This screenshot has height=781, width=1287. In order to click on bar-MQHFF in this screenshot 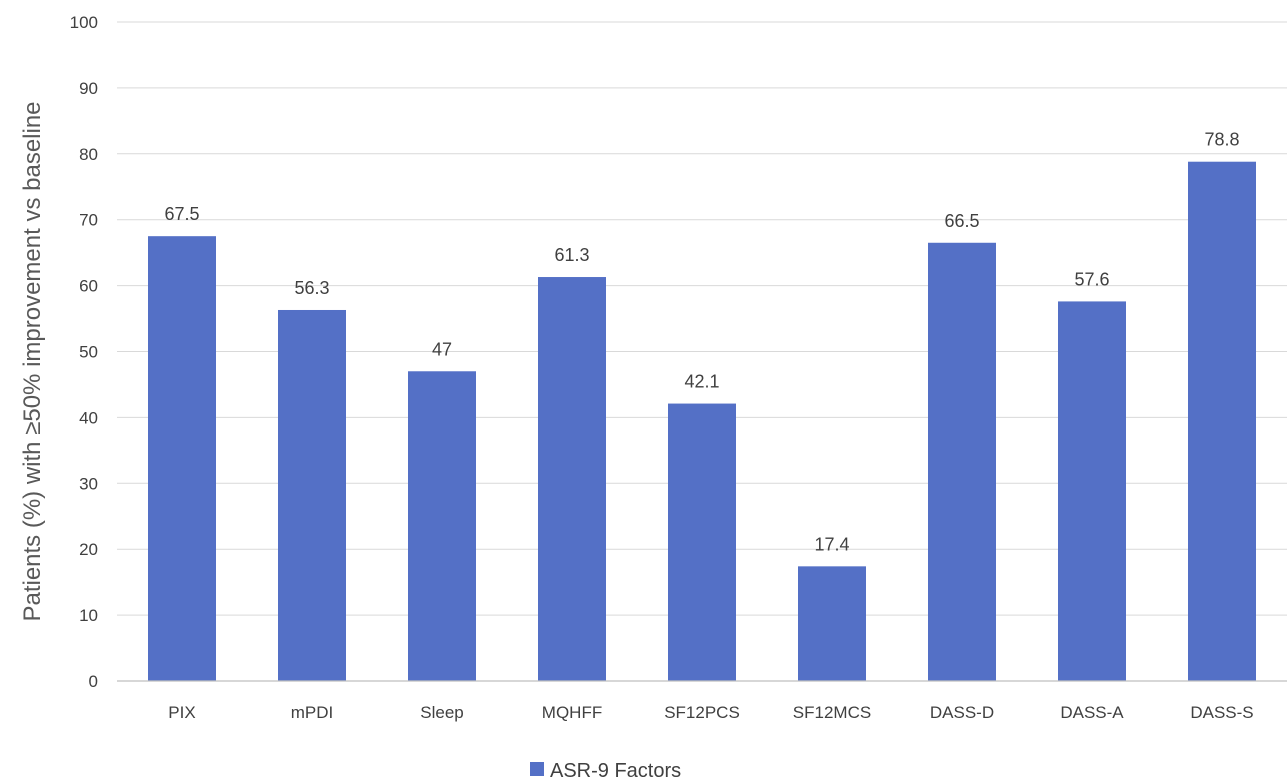, I will do `click(572, 479)`.